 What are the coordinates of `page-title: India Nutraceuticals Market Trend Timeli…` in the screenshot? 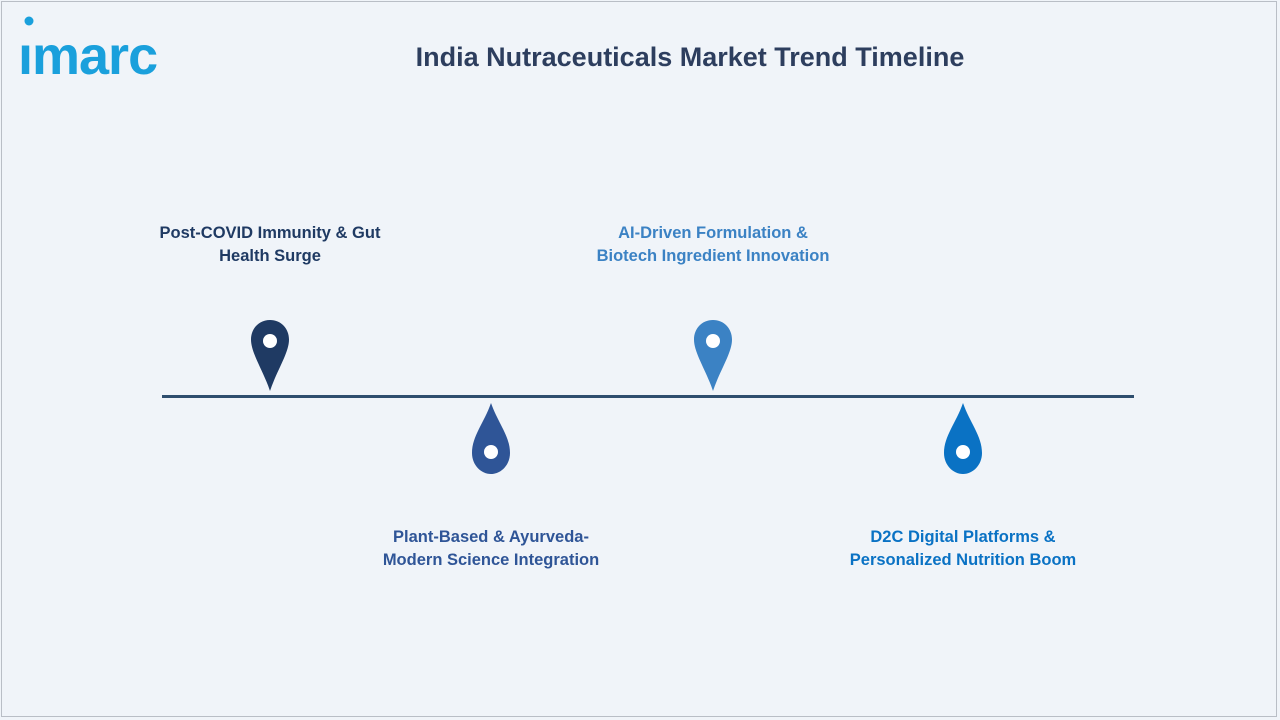 It's located at (690, 57).